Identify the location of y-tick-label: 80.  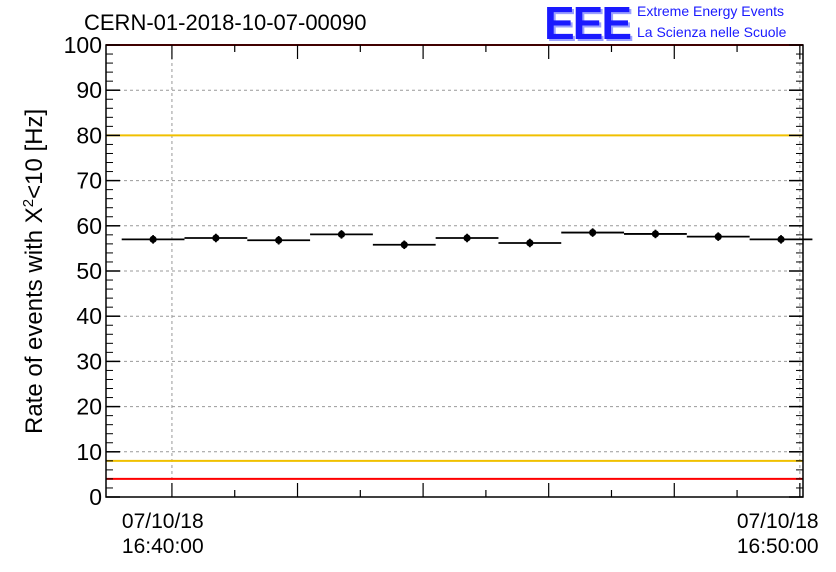
(89, 135).